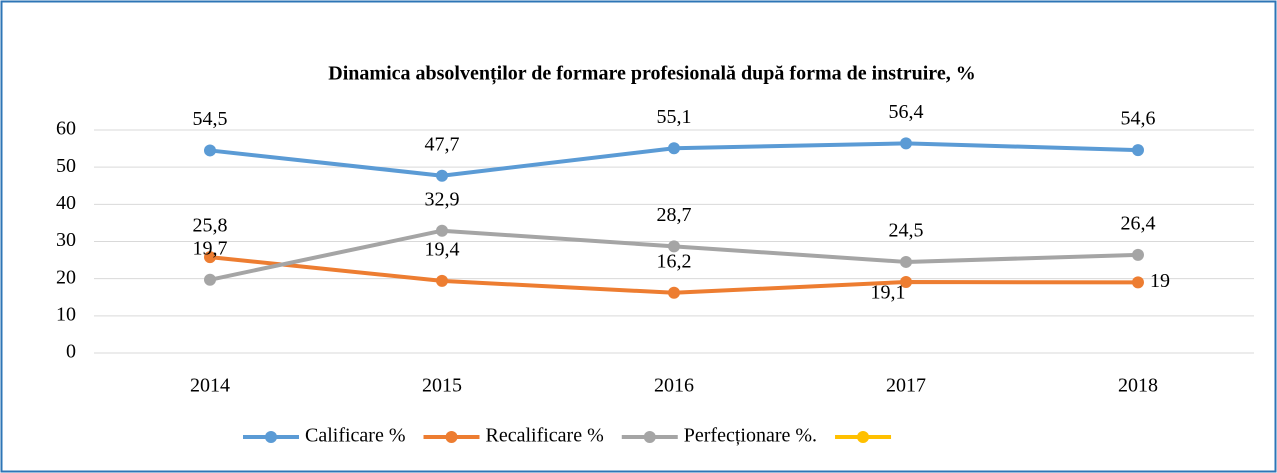 The height and width of the screenshot is (473, 1277). I want to click on data-label: 19,4, so click(442, 249).